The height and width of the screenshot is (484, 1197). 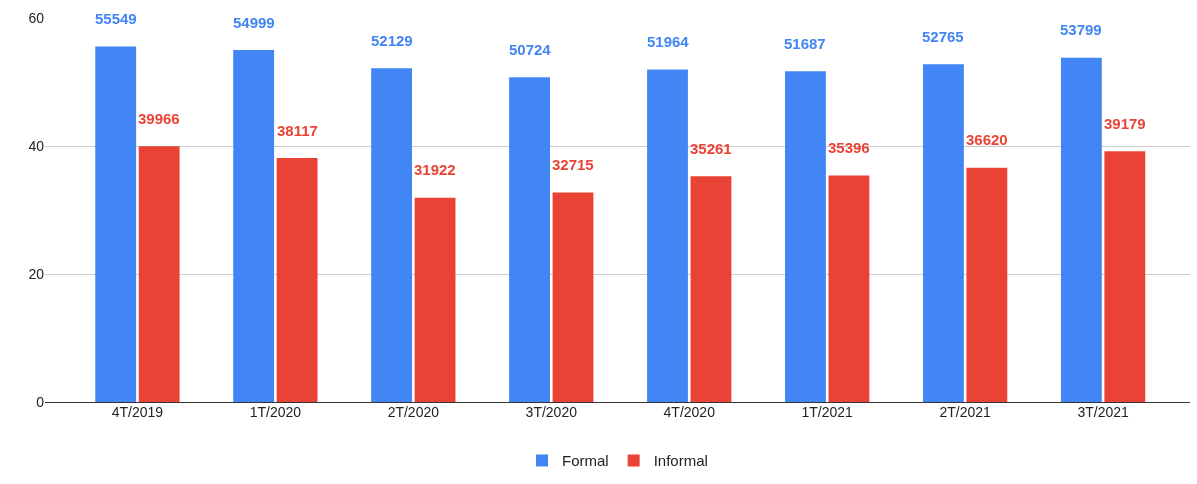 I want to click on annotation: 52765, so click(x=943, y=36).